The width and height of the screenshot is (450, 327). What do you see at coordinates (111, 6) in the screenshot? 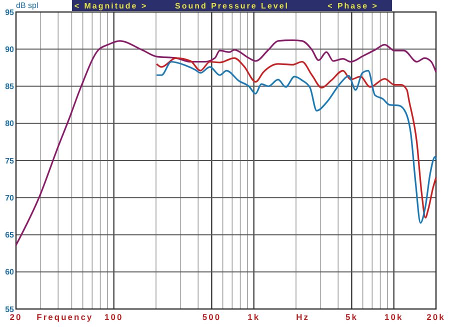
I see `text: < Magnitude >` at bounding box center [111, 6].